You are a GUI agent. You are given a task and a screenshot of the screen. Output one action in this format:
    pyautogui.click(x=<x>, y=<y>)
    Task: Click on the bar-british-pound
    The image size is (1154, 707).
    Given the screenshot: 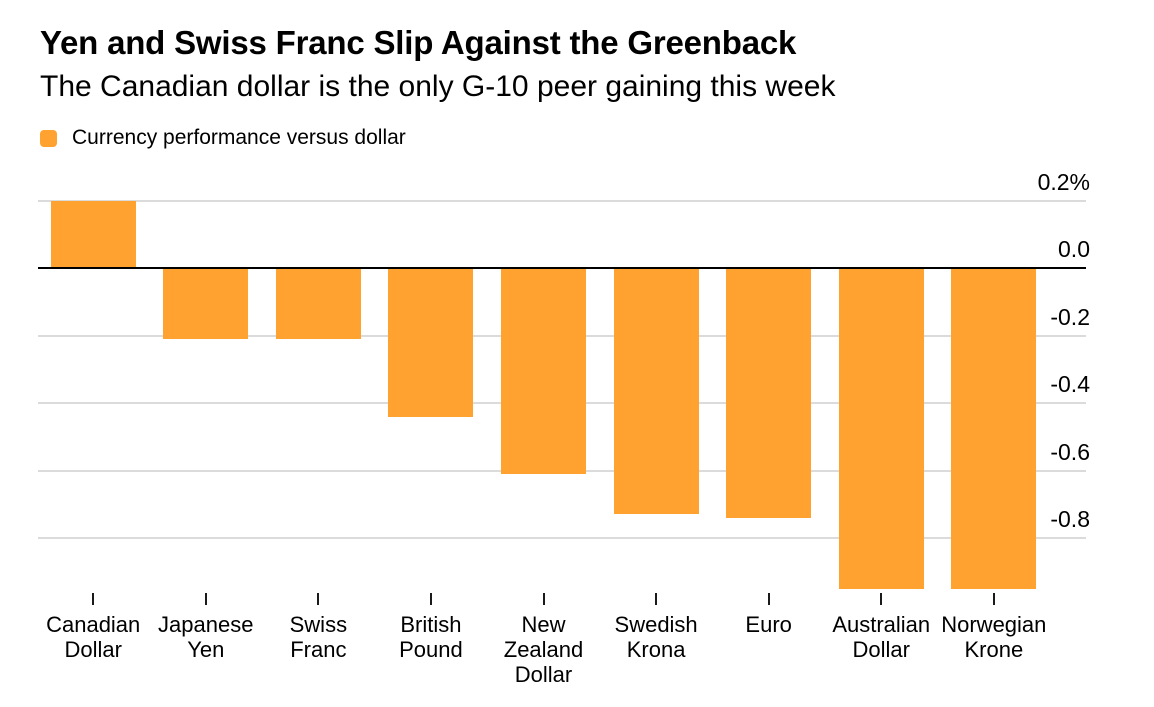 What is the action you would take?
    pyautogui.click(x=431, y=342)
    